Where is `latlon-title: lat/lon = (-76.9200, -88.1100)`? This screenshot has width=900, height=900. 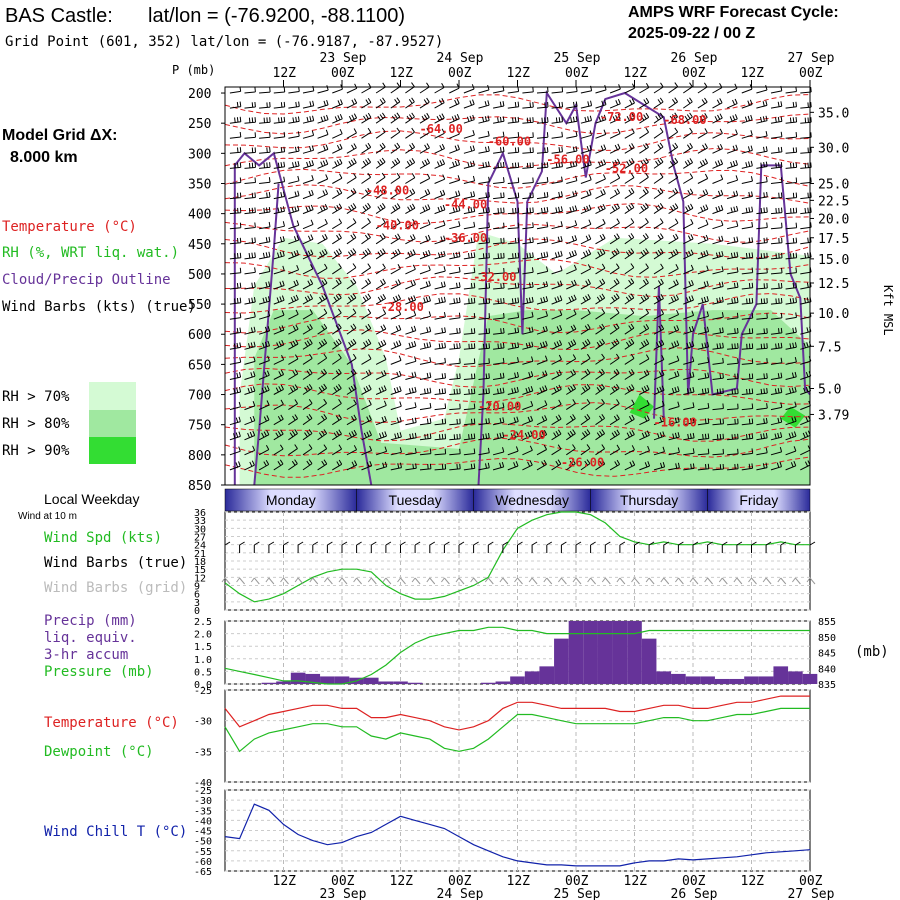 latlon-title: lat/lon = (-76.9200, -88.1100) is located at coordinates (276, 16).